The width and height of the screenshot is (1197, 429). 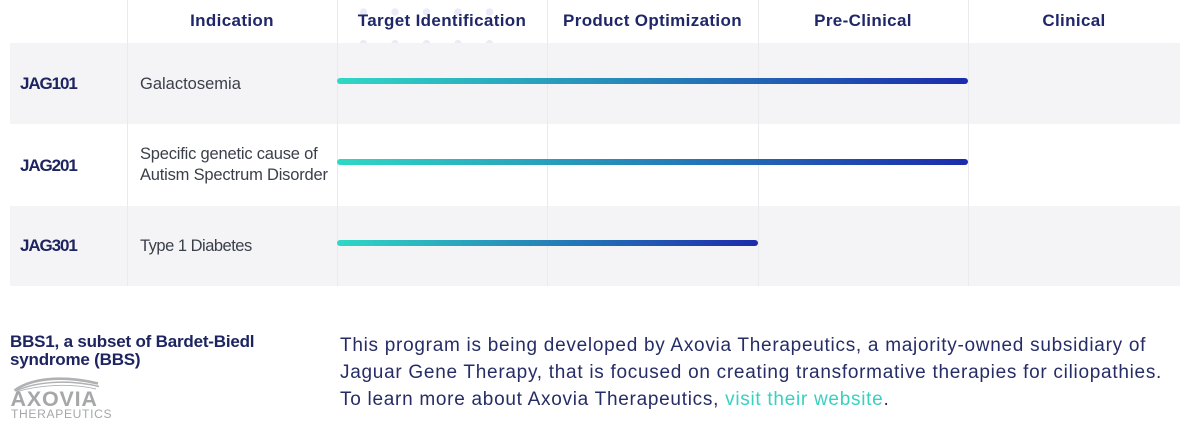 What do you see at coordinates (61, 414) in the screenshot?
I see `svg-text: THERAPEUTICS` at bounding box center [61, 414].